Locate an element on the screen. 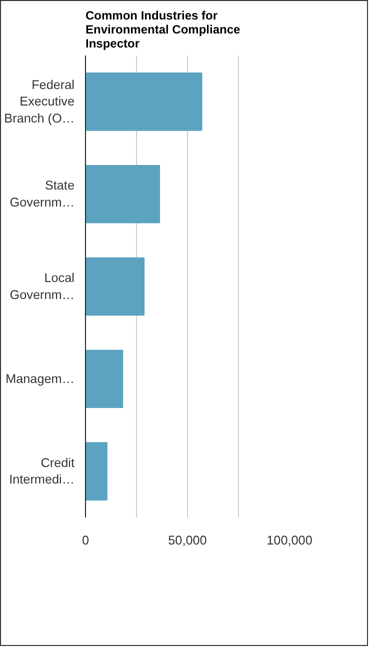 The height and width of the screenshot is (648, 370). chart-title: Common Industries for Environmental Compliance Inspector is located at coordinates (163, 29).